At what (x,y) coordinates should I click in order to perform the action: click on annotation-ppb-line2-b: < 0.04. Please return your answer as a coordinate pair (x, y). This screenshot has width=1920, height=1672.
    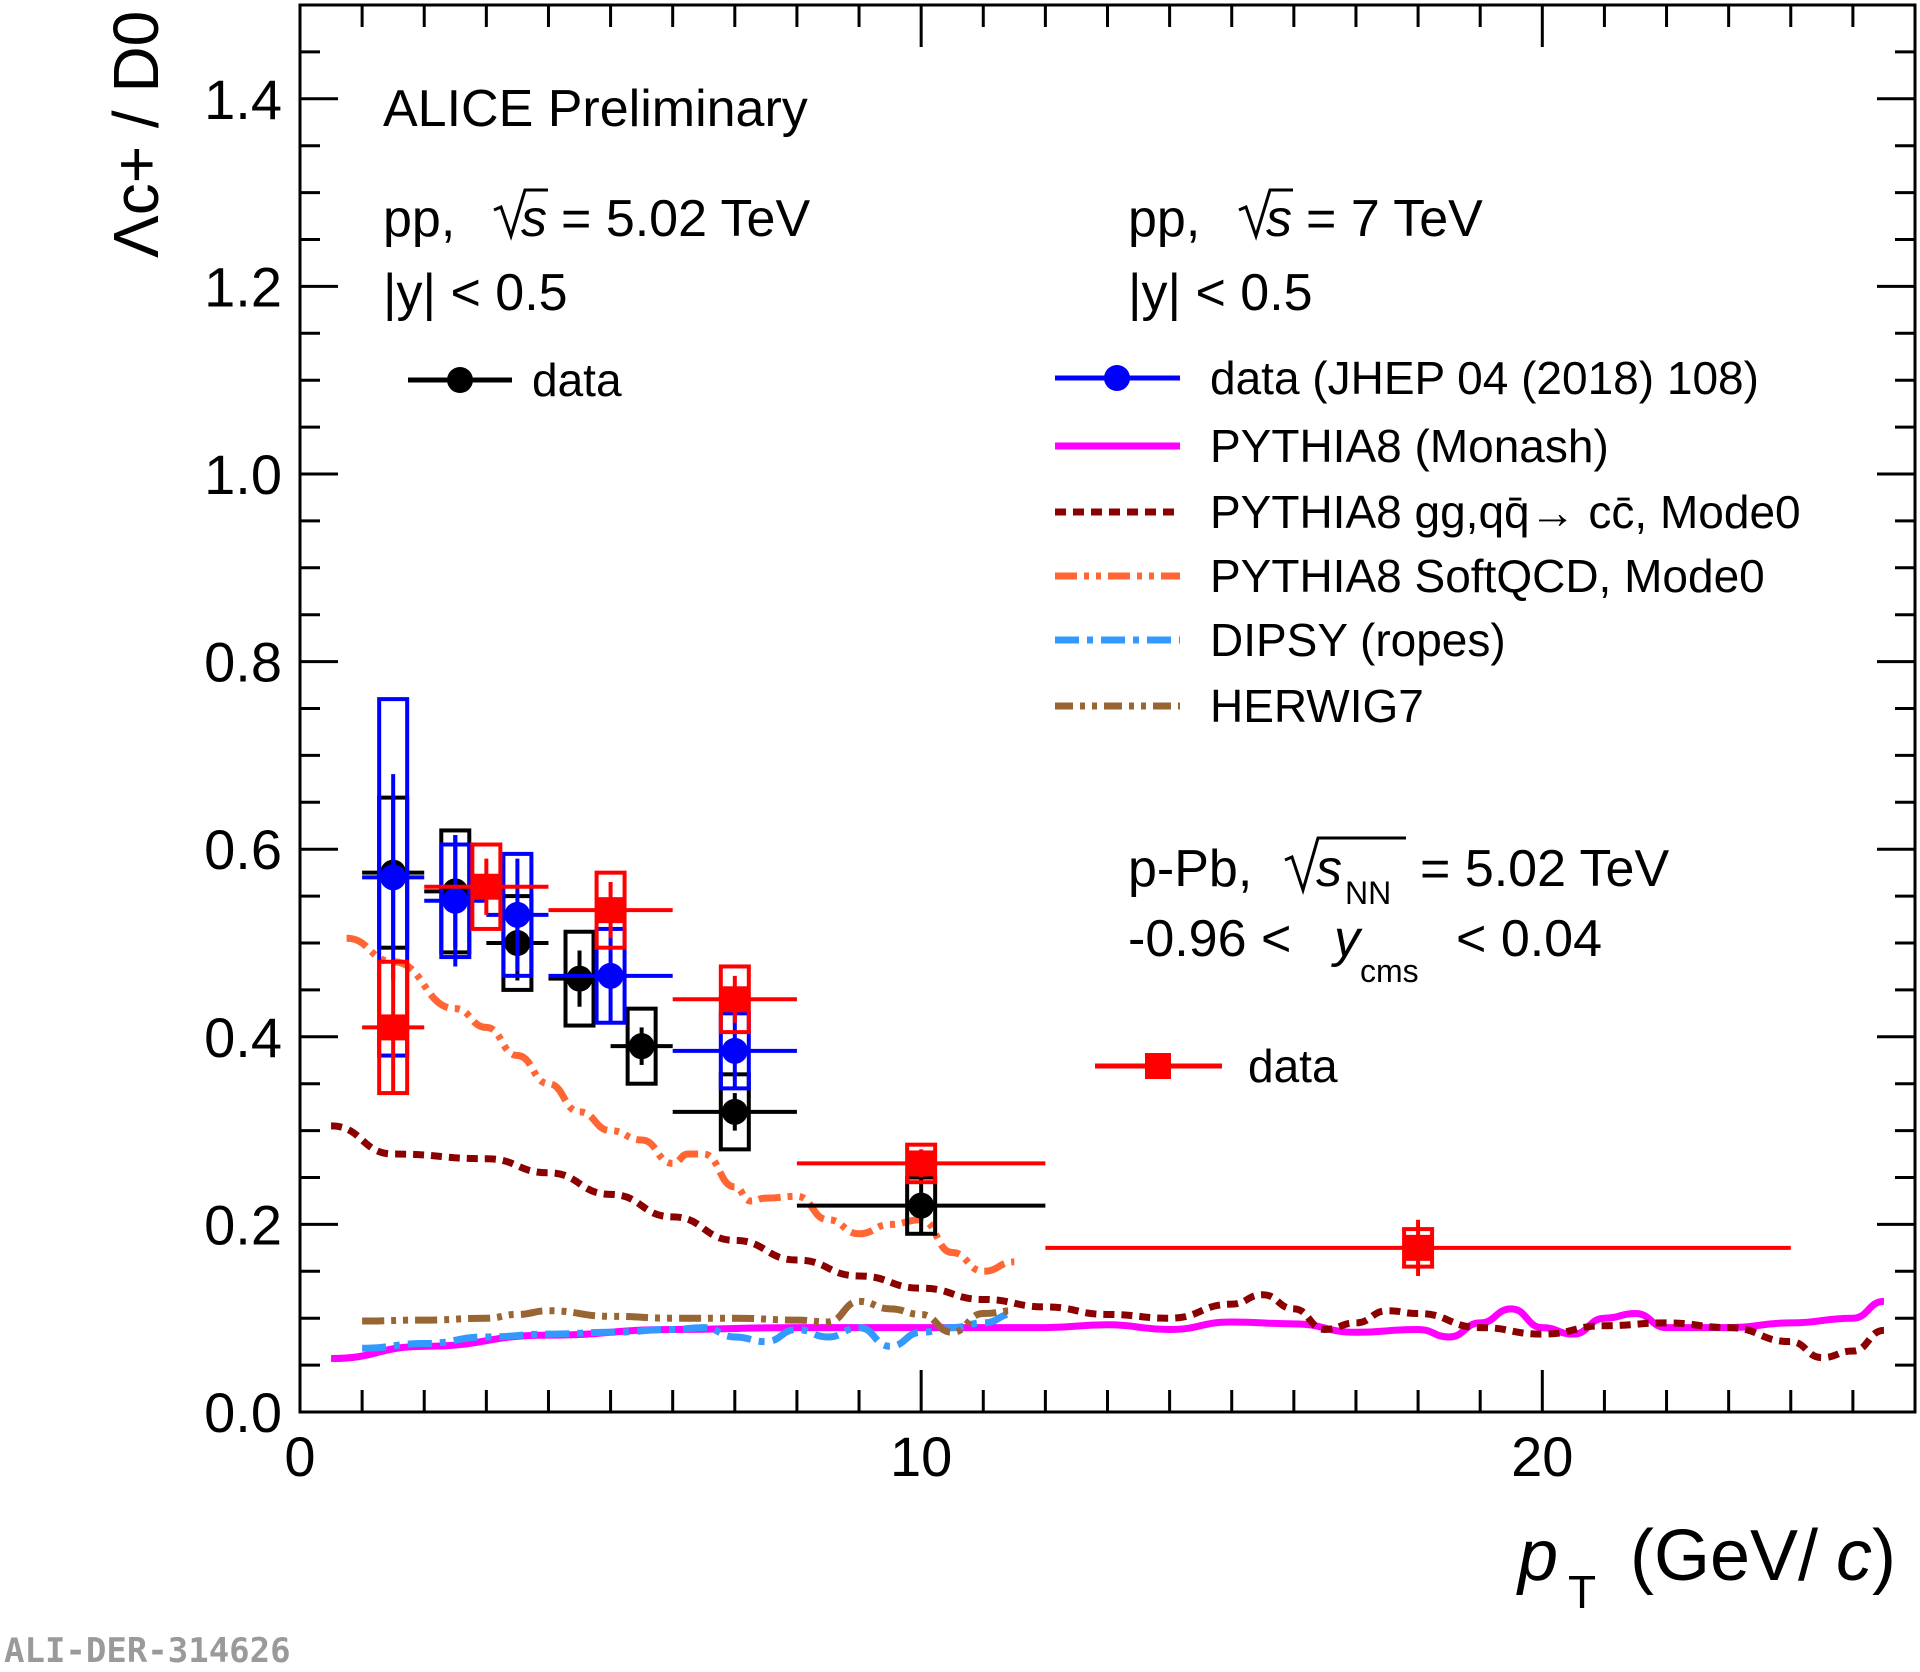
    Looking at the image, I should click on (1529, 939).